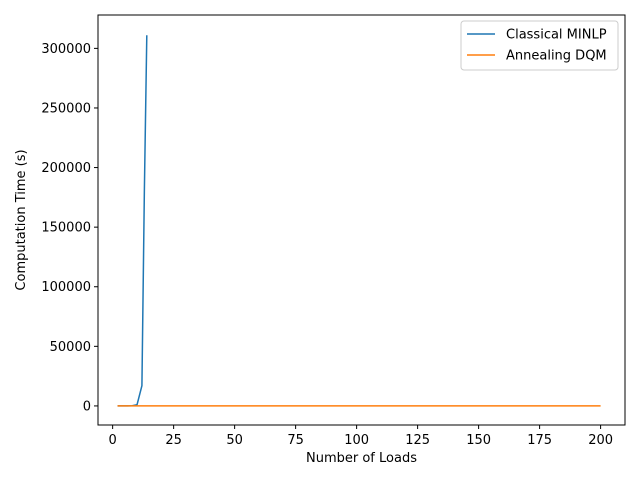  I want to click on y-tick-label: 0, so click(87, 406).